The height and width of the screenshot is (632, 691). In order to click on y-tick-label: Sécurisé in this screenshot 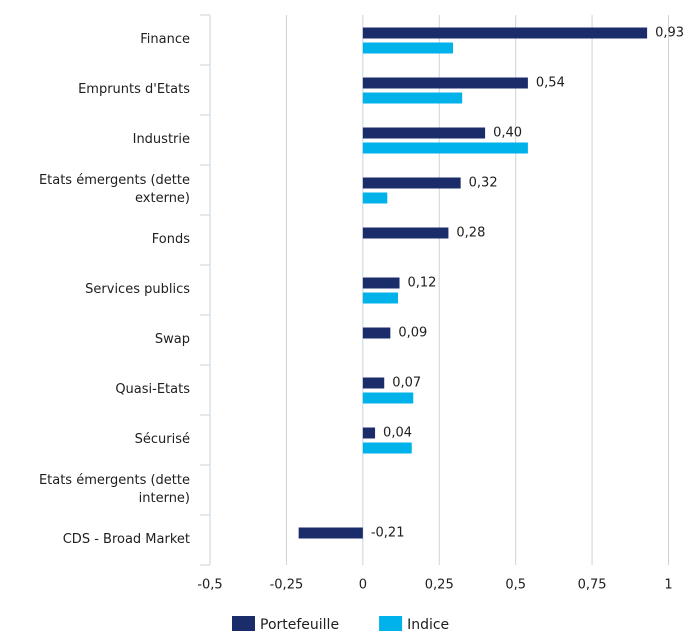, I will do `click(162, 439)`.